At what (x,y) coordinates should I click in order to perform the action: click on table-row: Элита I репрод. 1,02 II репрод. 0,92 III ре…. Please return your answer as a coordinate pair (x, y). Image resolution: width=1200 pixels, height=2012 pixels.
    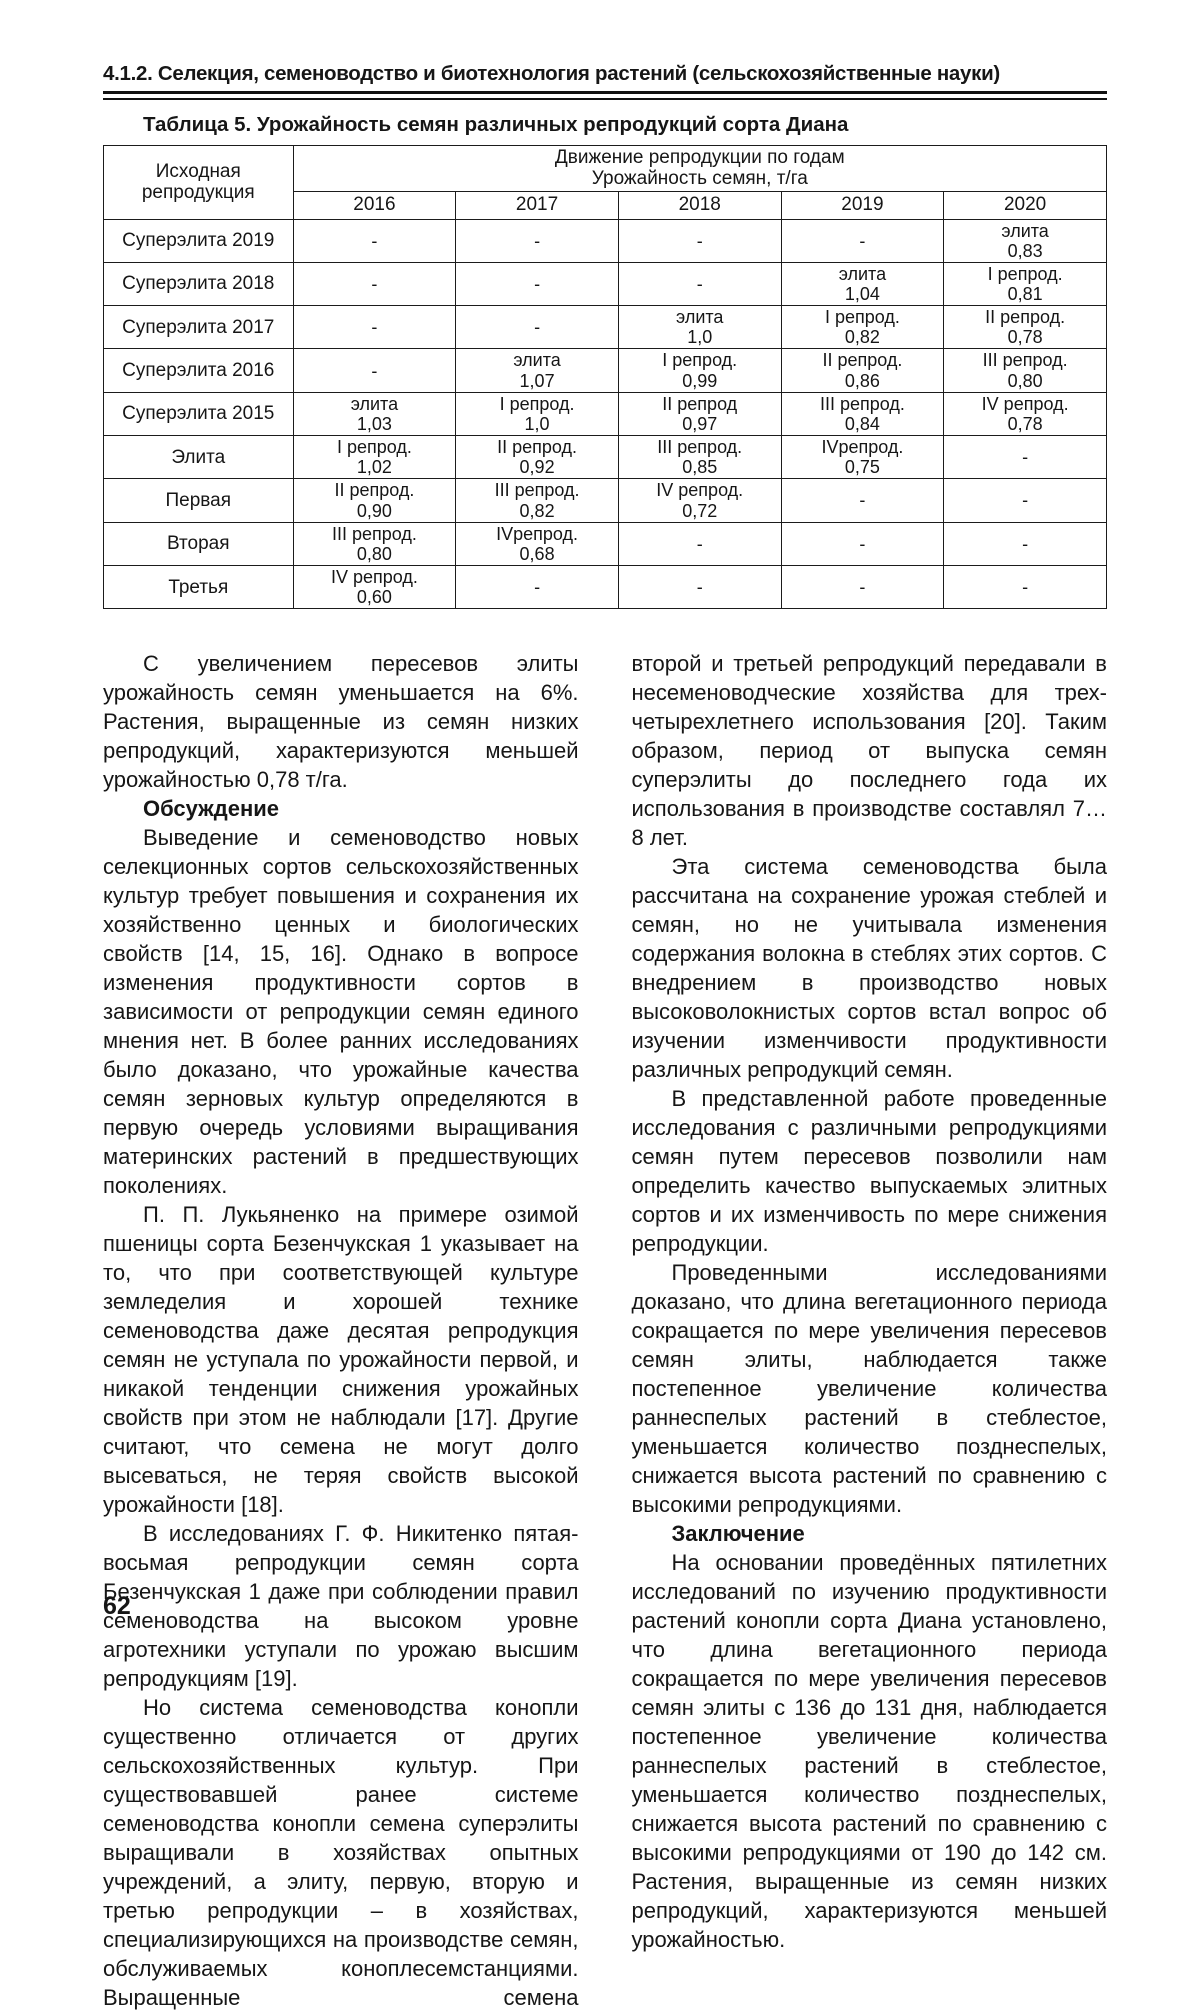
    Looking at the image, I should click on (605, 457).